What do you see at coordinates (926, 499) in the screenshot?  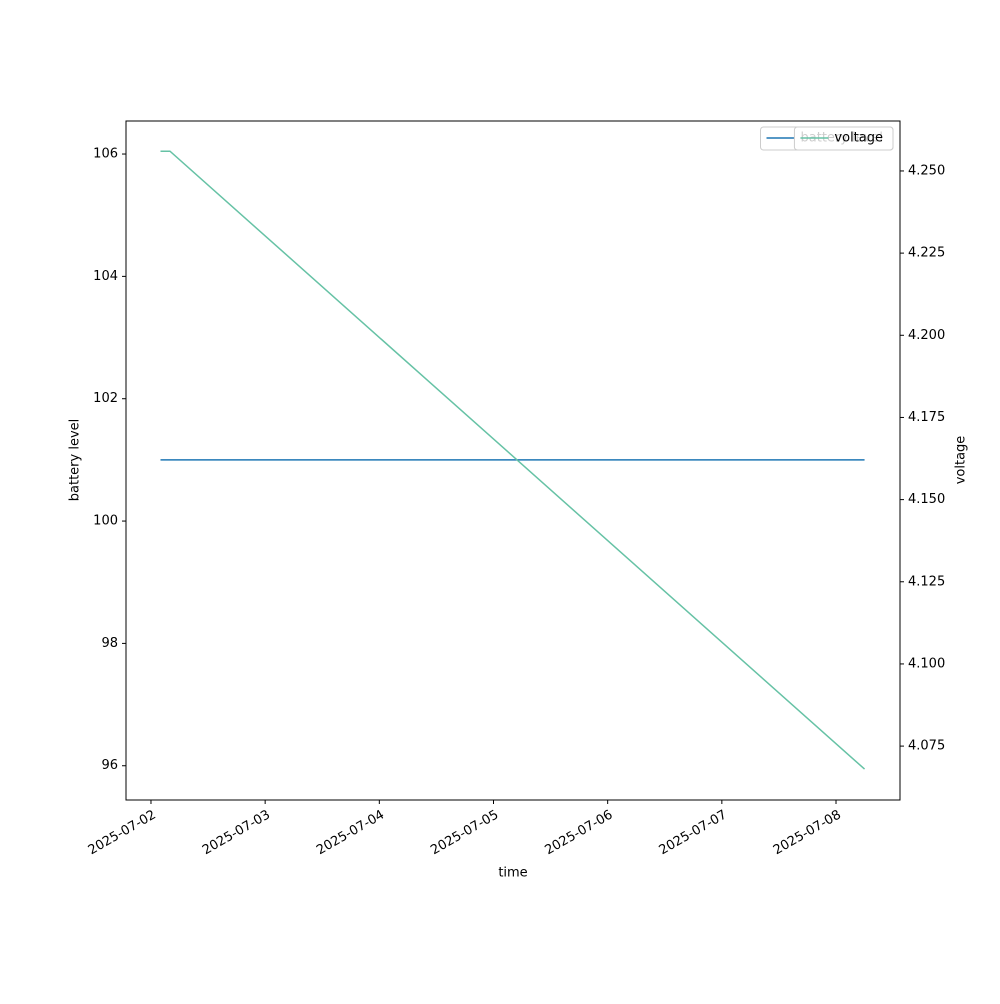 I see `y2-tick-label: 4.150` at bounding box center [926, 499].